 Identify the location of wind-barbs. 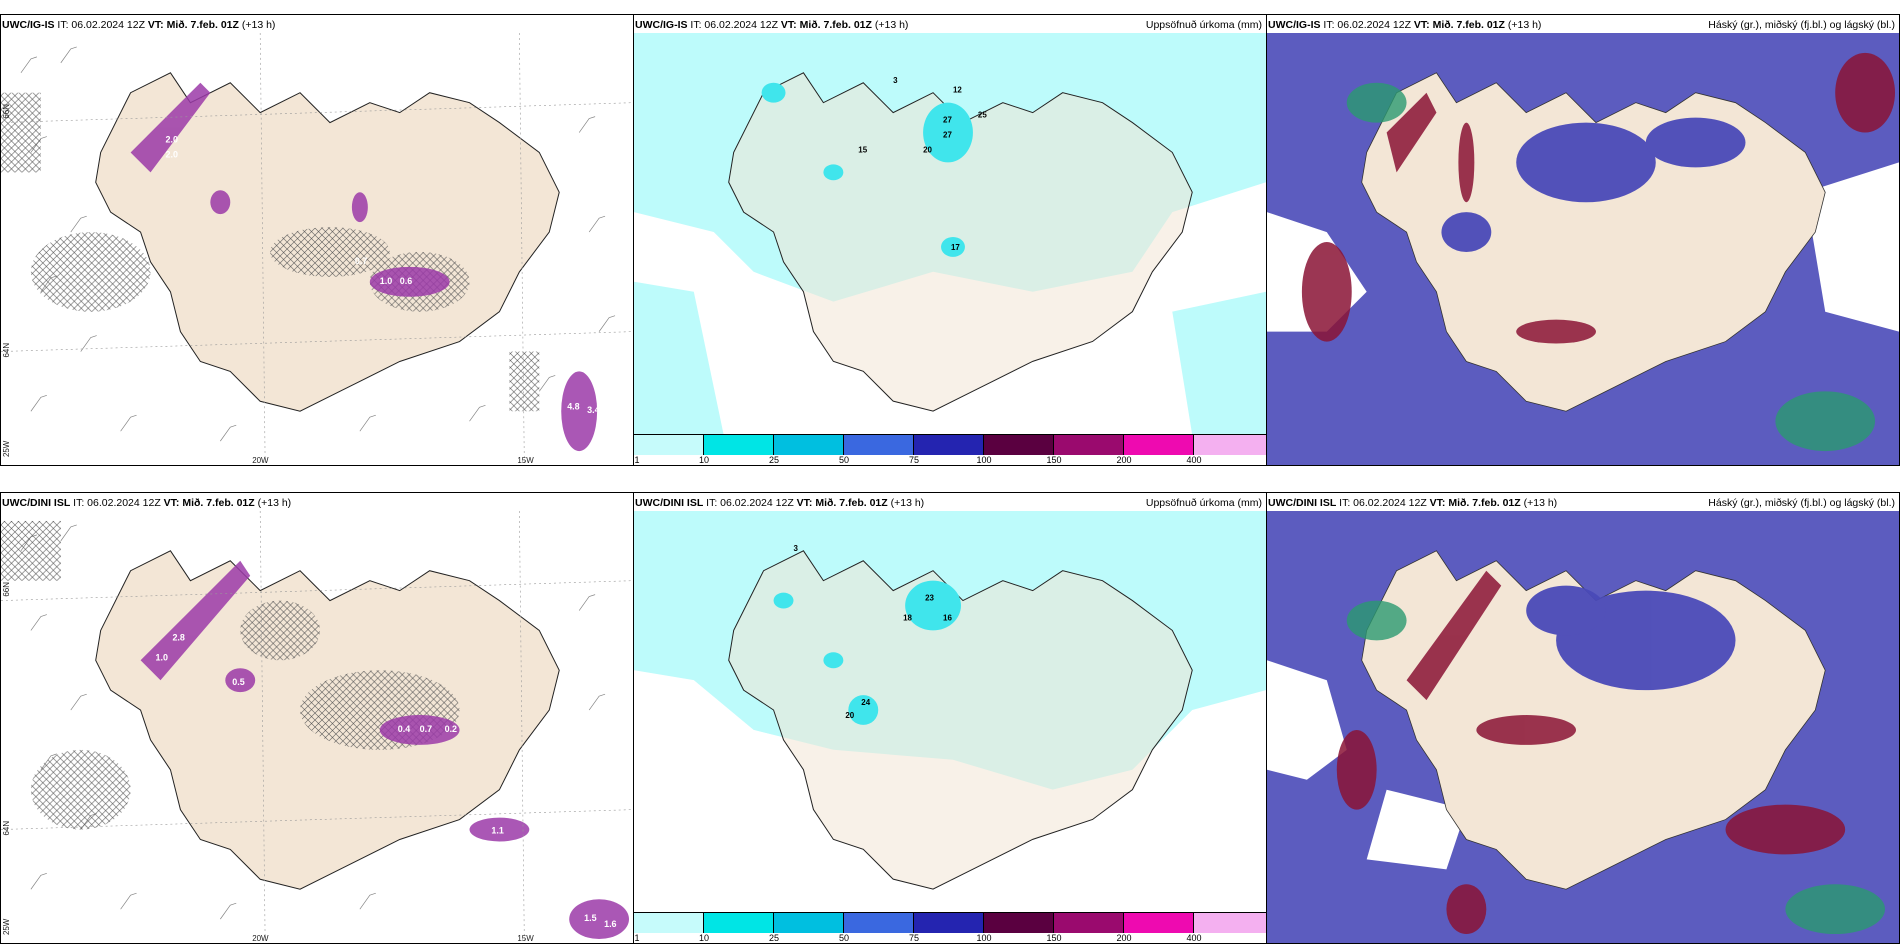
(318, 244).